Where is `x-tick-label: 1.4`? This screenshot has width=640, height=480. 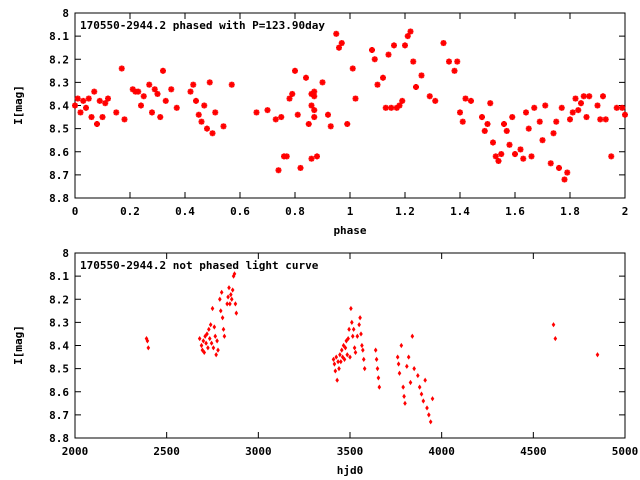
x-tick-label: 1.4 is located at coordinates (460, 211).